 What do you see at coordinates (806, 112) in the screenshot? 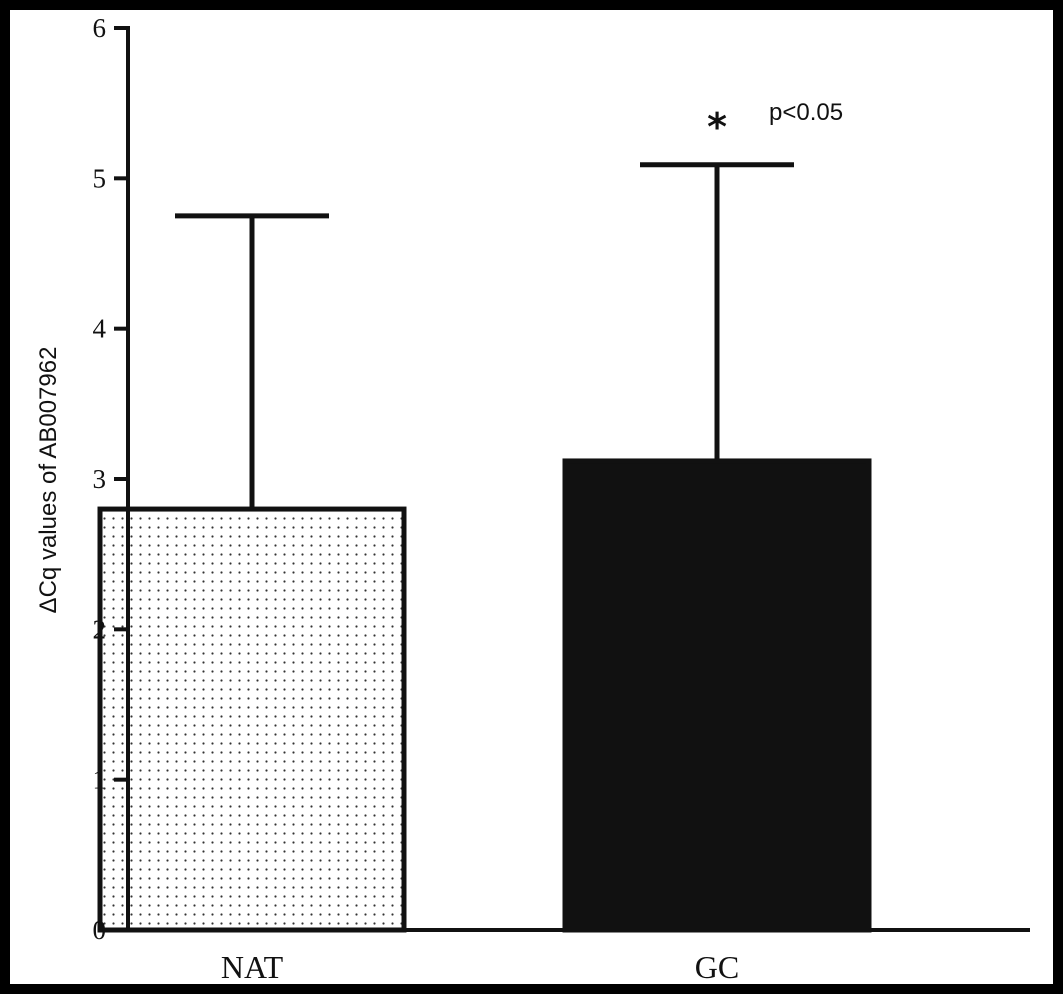
I see `p-value-label: p<0.05` at bounding box center [806, 112].